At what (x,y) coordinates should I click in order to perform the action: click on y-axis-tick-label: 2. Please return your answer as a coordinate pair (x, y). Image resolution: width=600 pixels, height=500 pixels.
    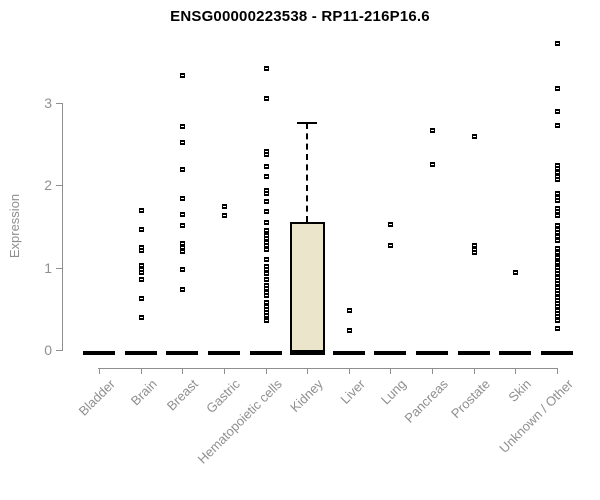
    Looking at the image, I should click on (48, 185).